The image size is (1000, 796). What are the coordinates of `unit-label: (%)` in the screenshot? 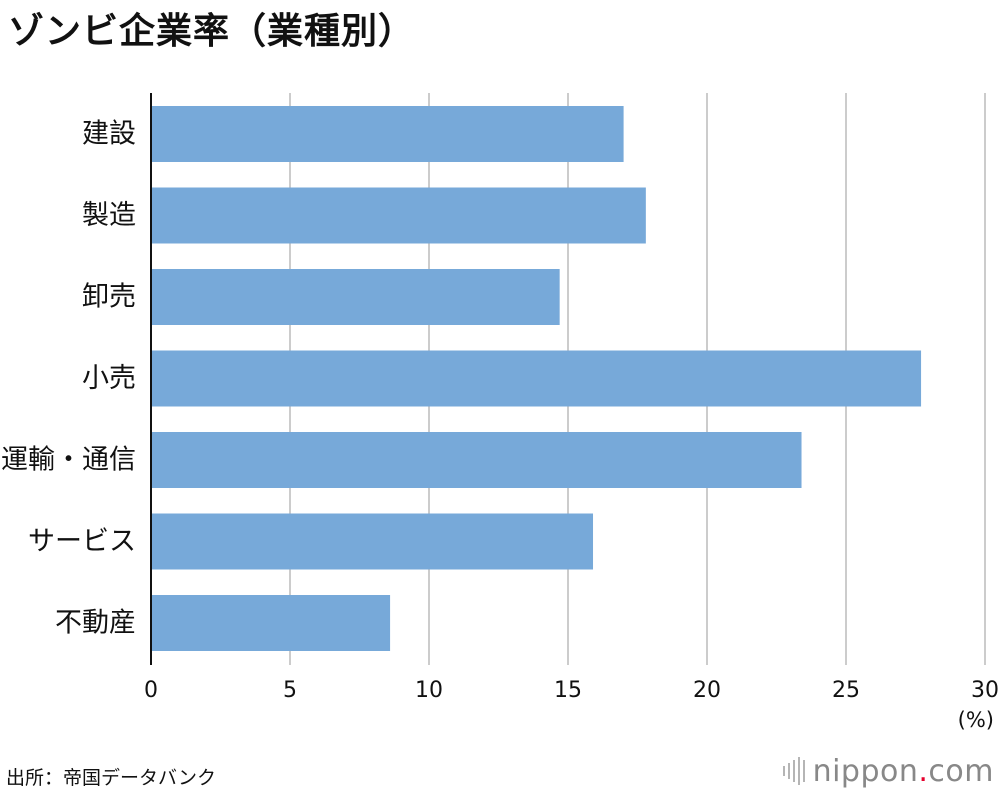 It's located at (976, 720).